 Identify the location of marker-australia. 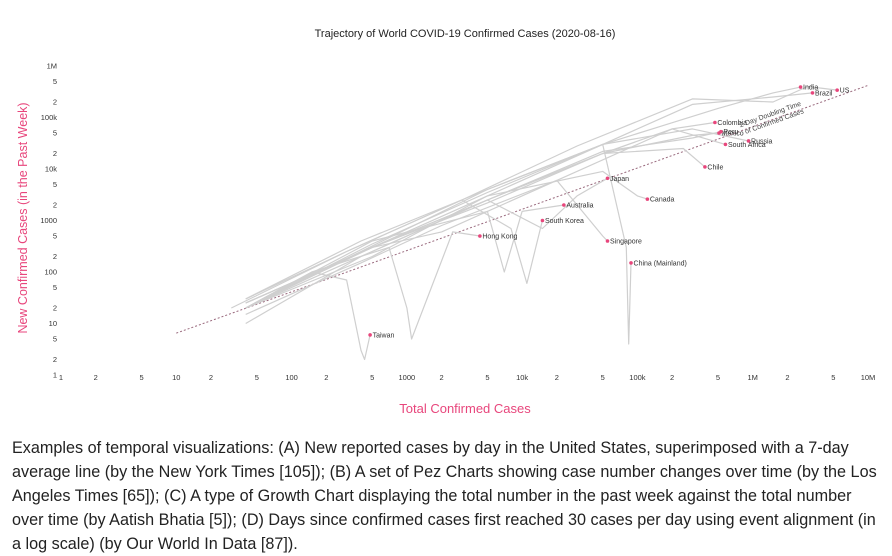
(564, 205).